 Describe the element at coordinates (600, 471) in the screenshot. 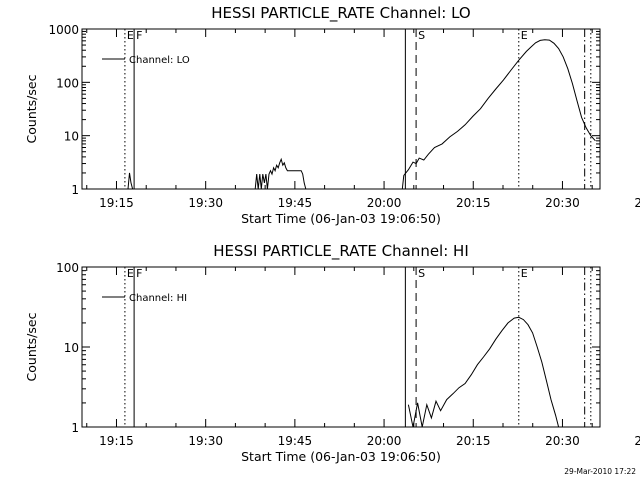

I see `timestamp: 29-Mar-2010 17:22` at that location.